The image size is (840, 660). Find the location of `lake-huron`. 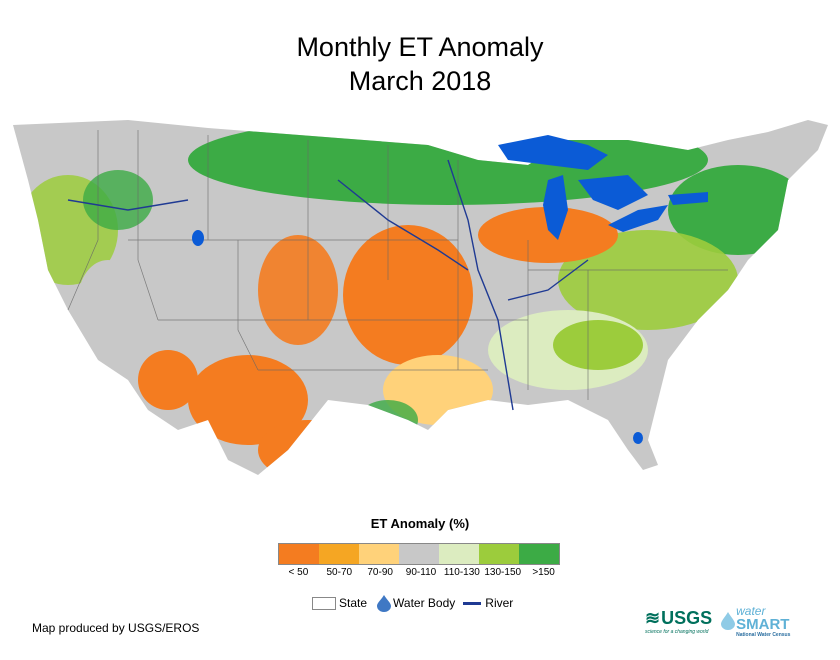

lake-huron is located at coordinates (613, 192).